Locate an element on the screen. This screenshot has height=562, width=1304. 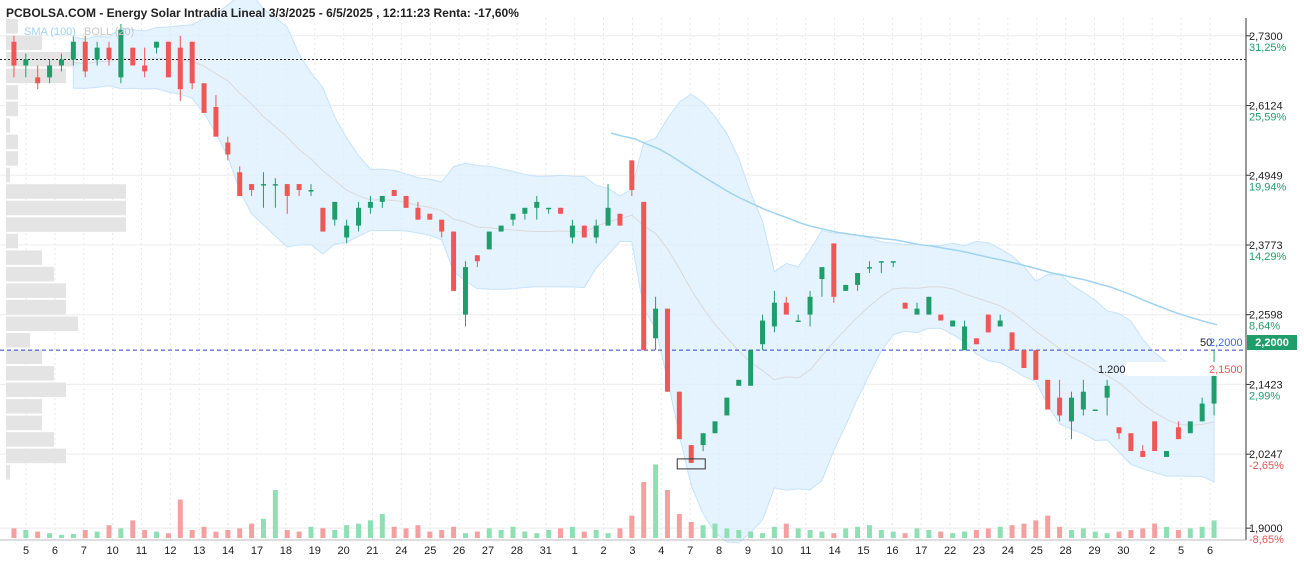
x-tick-label: 17 is located at coordinates (921, 551).